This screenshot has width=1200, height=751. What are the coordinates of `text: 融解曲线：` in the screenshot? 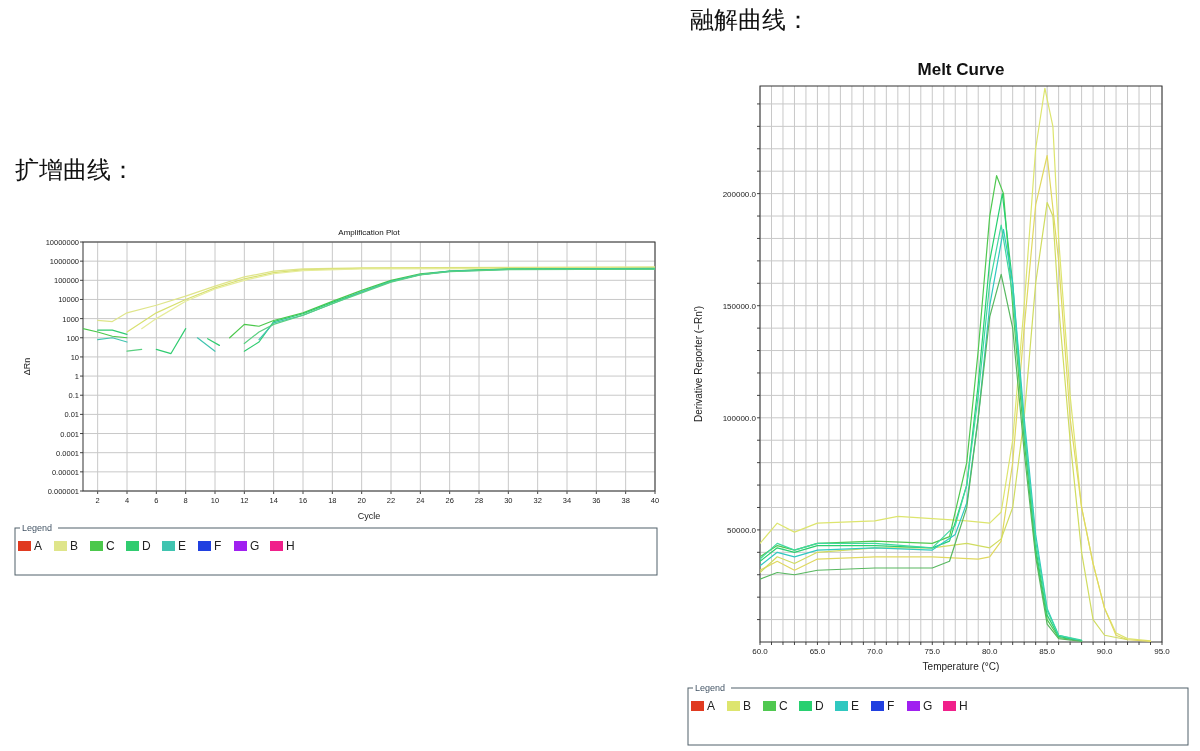 It's located at (750, 20).